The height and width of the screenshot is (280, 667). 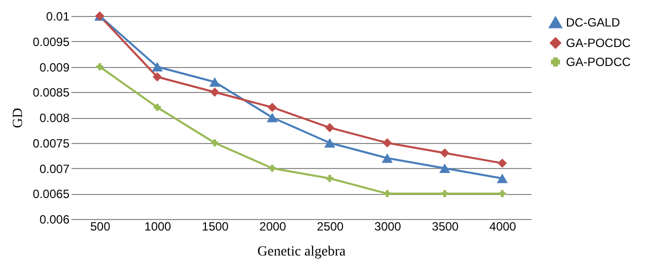 I want to click on x-tick-label: 4000, so click(x=502, y=227).